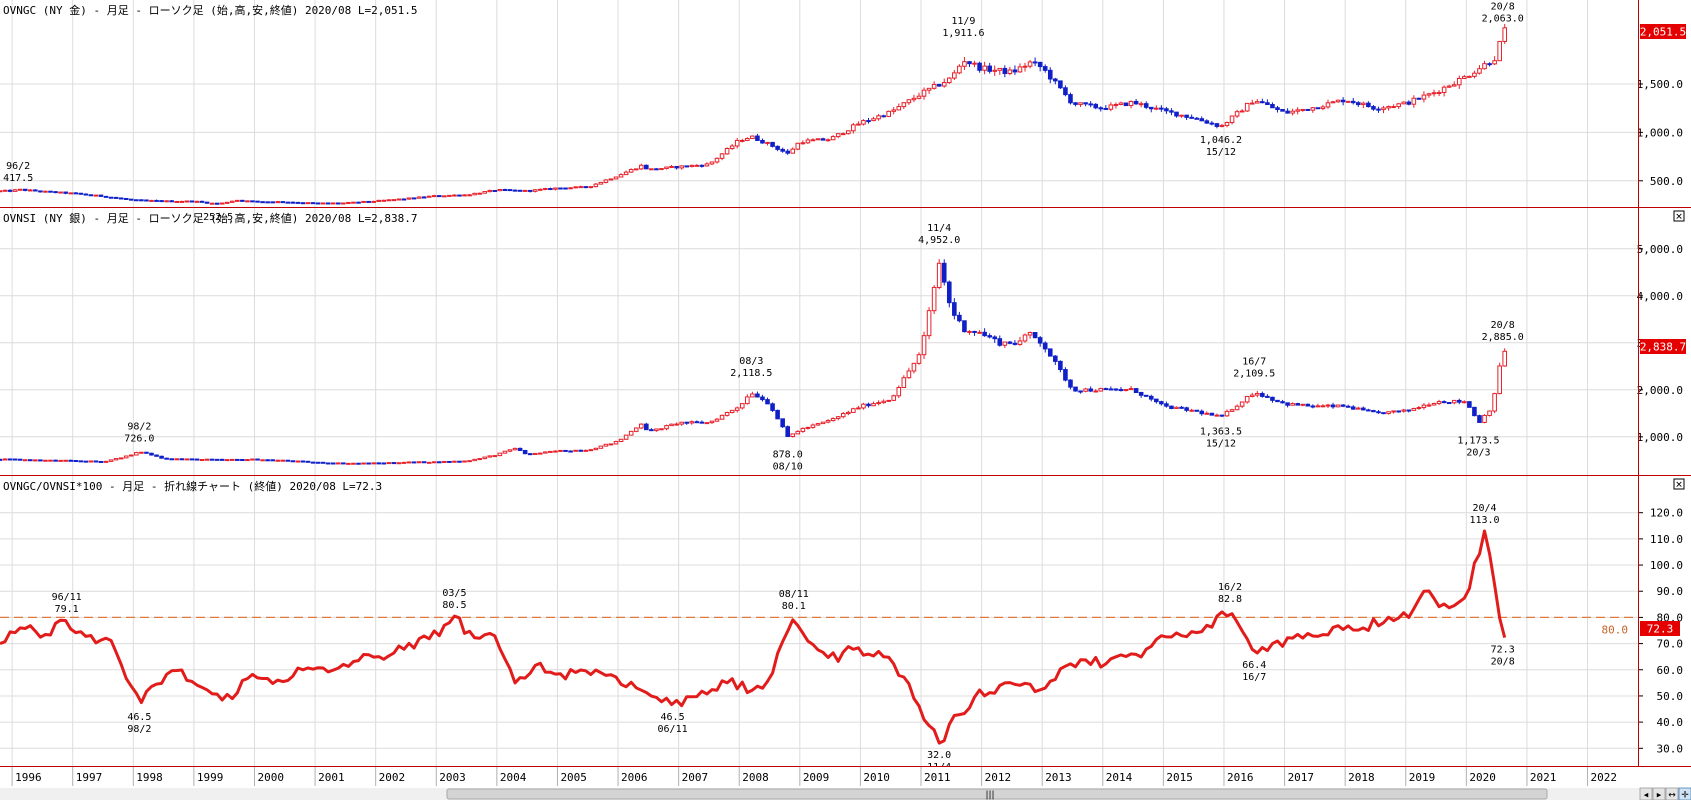 The width and height of the screenshot is (1691, 800). I want to click on crosshair-button, so click(1684, 793).